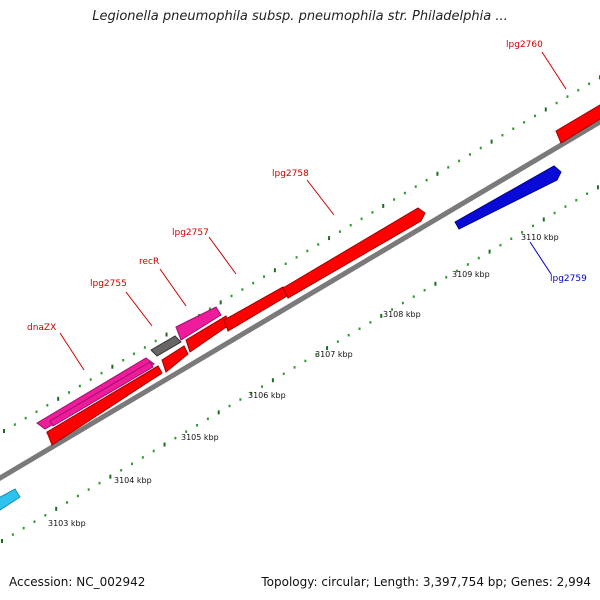 This screenshot has width=600, height=600. Describe the element at coordinates (267, 395) in the screenshot. I see `tick-label-3106: 3106 kbp` at that location.